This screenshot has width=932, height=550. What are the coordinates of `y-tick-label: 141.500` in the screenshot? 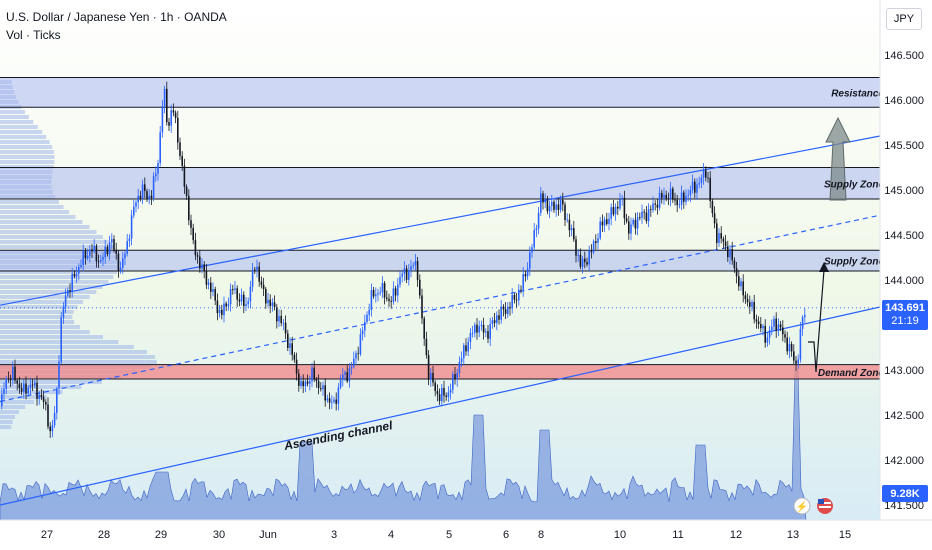 It's located at (904, 506).